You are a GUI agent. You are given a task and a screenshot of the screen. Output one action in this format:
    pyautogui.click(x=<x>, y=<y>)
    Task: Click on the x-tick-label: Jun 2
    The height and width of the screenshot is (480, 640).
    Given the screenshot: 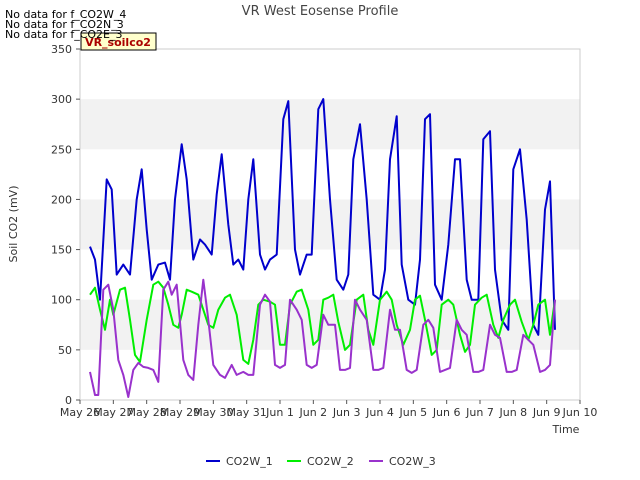 What is the action you would take?
    pyautogui.click(x=312, y=412)
    